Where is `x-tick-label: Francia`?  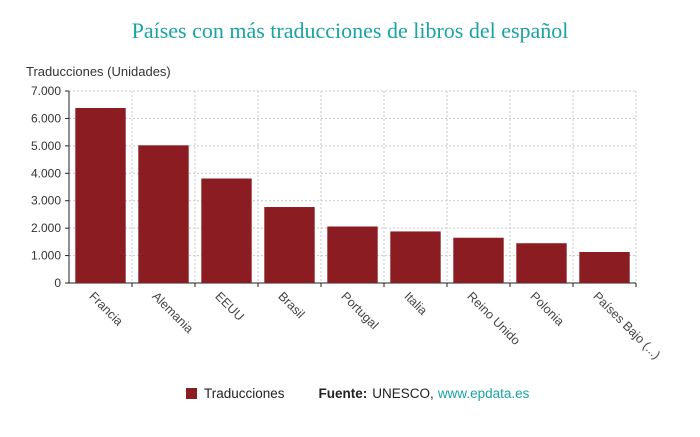
x-tick-label: Francia is located at coordinates (105, 308).